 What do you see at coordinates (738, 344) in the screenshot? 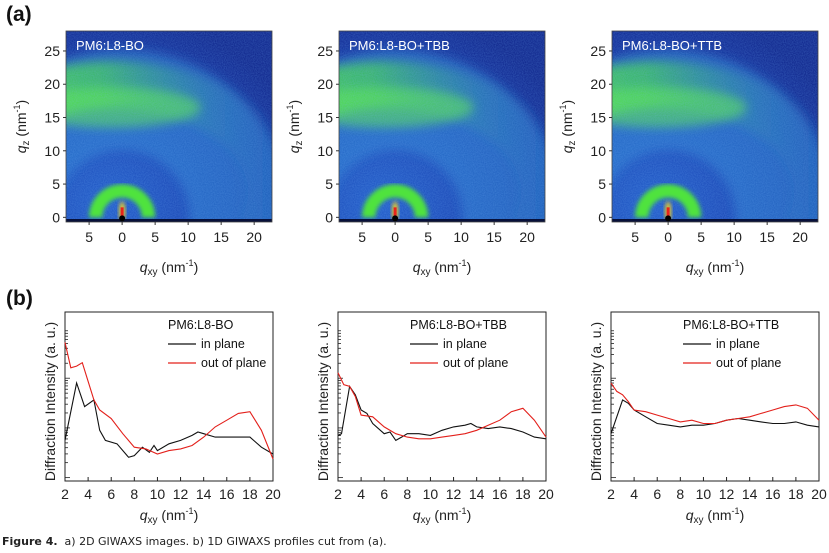
I see `legend-label: in plane` at bounding box center [738, 344].